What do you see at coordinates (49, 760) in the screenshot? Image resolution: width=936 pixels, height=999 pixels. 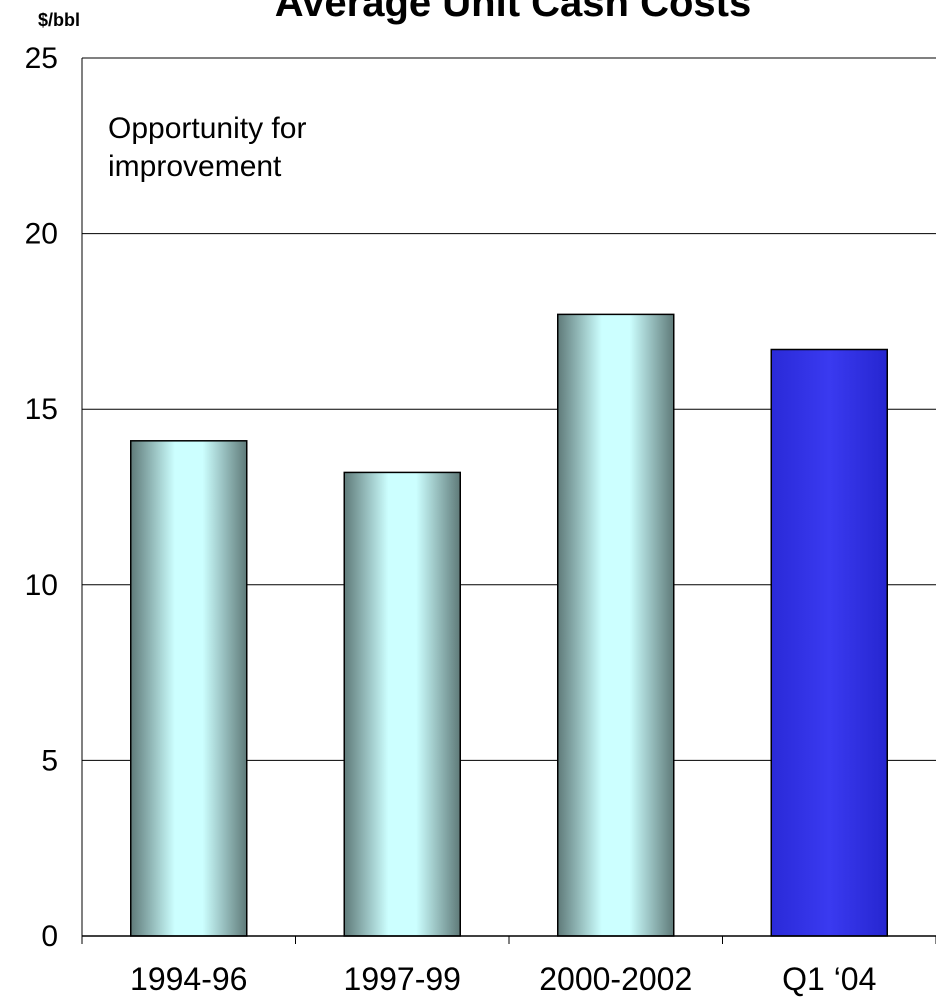 I see `y-tick-label-5: 5` at bounding box center [49, 760].